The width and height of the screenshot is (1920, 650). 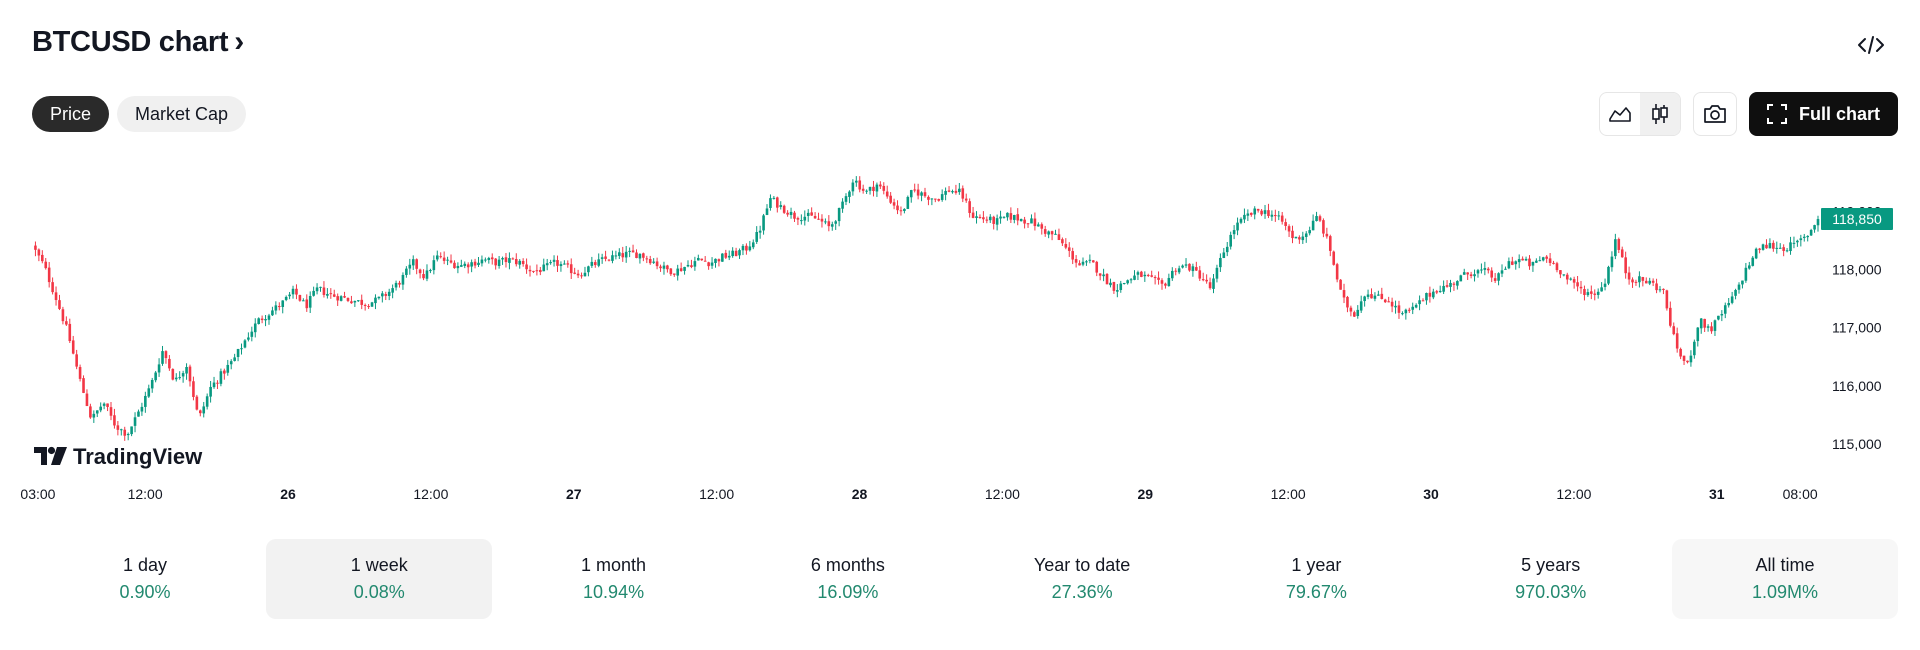 I want to click on range-1-week: 1 week 0.08%, so click(x=379, y=579).